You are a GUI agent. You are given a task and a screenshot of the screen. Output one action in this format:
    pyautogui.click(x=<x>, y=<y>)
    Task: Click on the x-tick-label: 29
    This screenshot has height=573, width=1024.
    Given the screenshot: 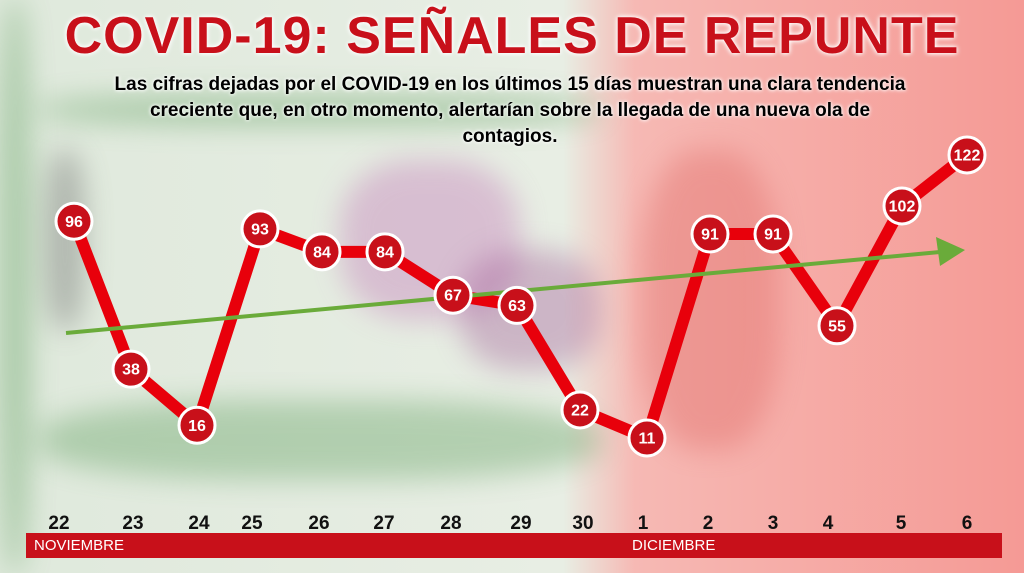 What is the action you would take?
    pyautogui.click(x=520, y=523)
    